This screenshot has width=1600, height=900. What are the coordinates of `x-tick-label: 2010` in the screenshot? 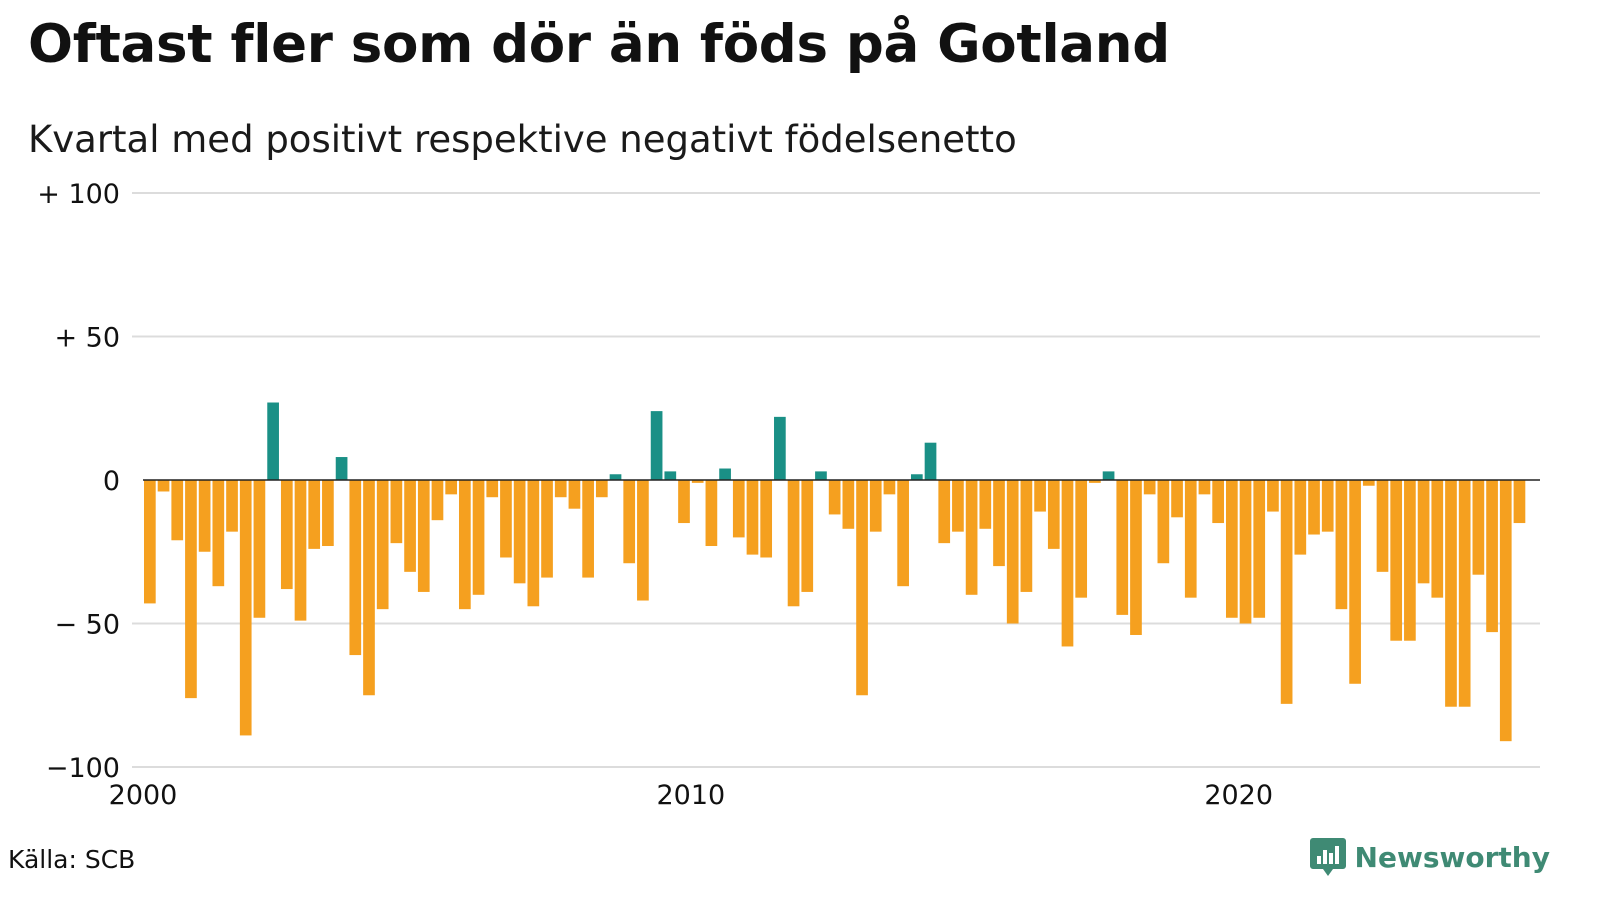 It's located at (690, 795).